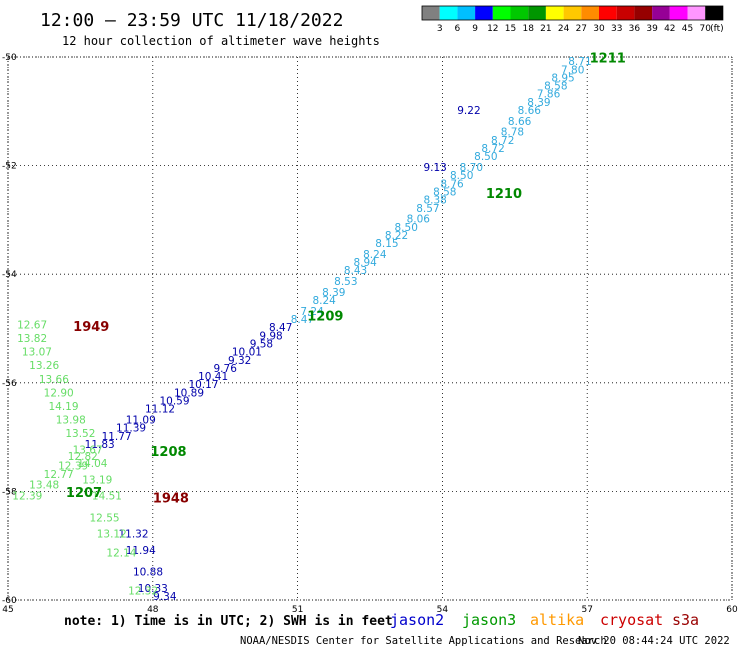 Image resolution: width=740 pixels, height=650 pixels. What do you see at coordinates (91, 327) in the screenshot?
I see `time-label: 1949` at bounding box center [91, 327].